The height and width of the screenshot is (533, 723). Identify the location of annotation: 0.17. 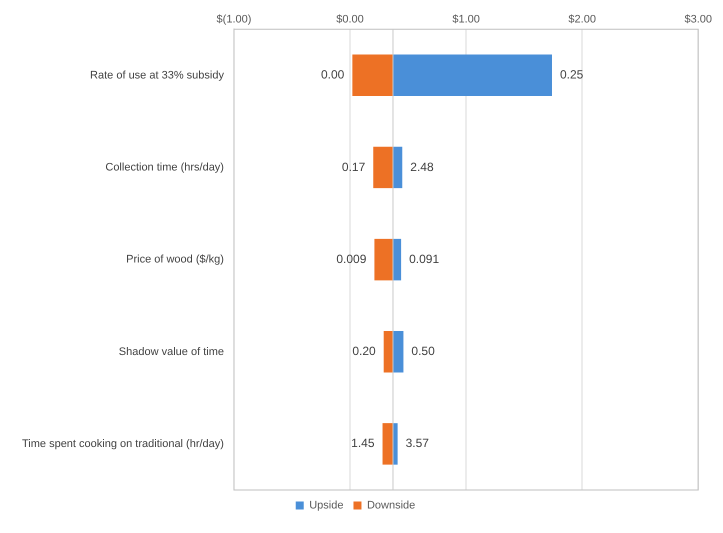
(354, 167).